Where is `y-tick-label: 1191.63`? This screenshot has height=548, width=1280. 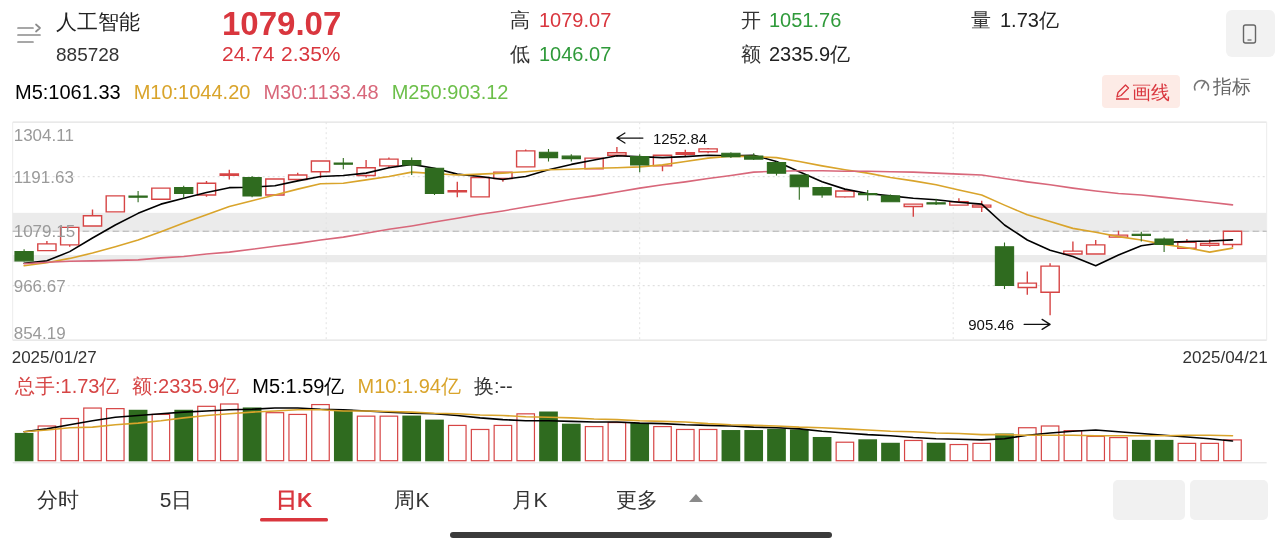
y-tick-label: 1191.63 is located at coordinates (43, 177).